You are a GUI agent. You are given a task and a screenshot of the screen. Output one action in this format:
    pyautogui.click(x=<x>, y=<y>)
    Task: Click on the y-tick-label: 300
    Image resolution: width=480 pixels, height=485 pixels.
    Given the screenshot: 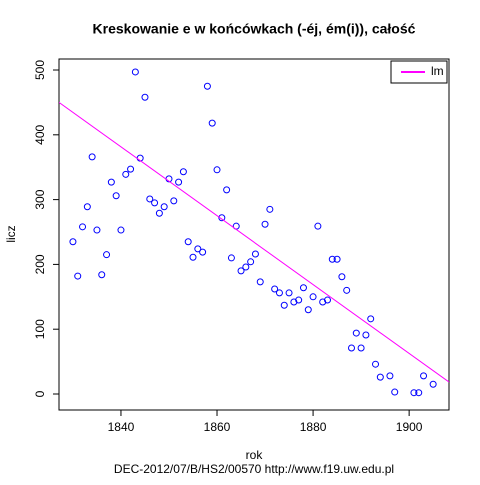 What is the action you would take?
    pyautogui.click(x=40, y=199)
    